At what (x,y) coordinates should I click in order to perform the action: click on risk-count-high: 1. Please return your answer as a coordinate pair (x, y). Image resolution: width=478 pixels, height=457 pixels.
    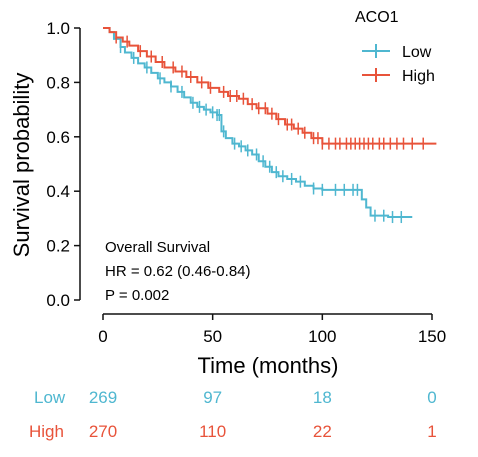
    Looking at the image, I should click on (432, 431).